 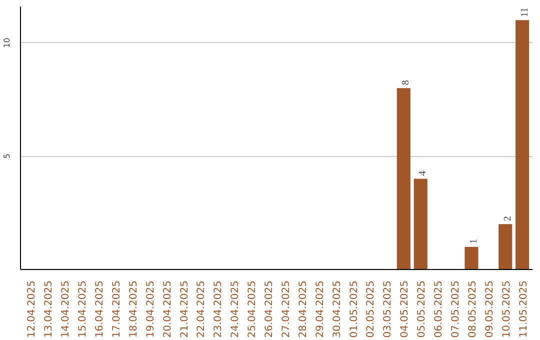 What do you see at coordinates (116, 309) in the screenshot?
I see `x-tick-label: 17.04.2025` at bounding box center [116, 309].